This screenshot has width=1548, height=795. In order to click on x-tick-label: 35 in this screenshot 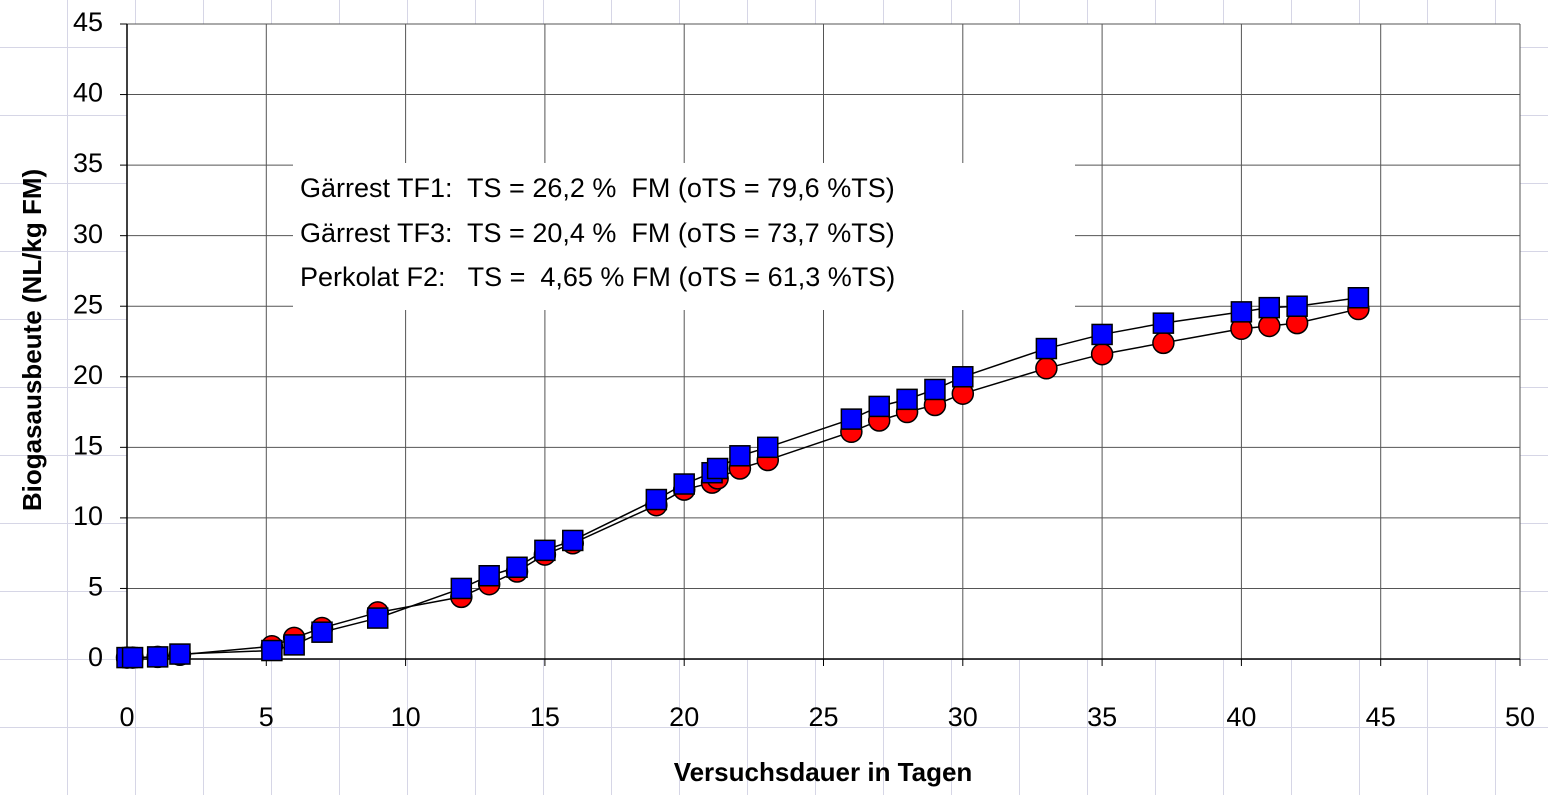, I will do `click(1102, 717)`.